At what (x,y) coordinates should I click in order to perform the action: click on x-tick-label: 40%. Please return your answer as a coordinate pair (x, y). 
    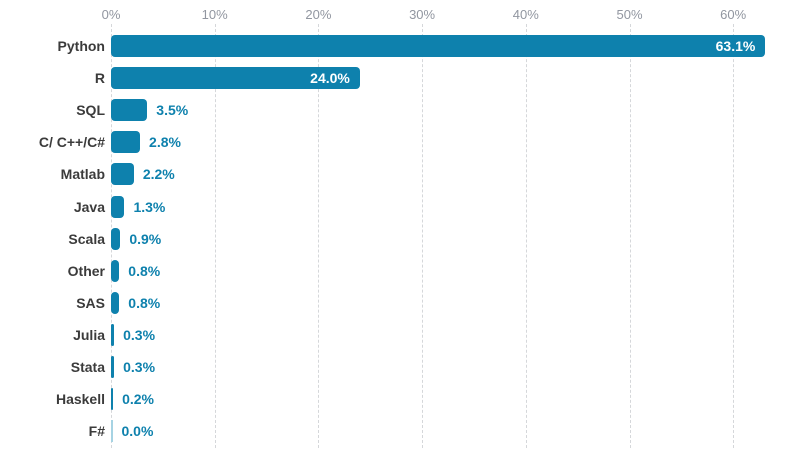
    Looking at the image, I should click on (525, 14).